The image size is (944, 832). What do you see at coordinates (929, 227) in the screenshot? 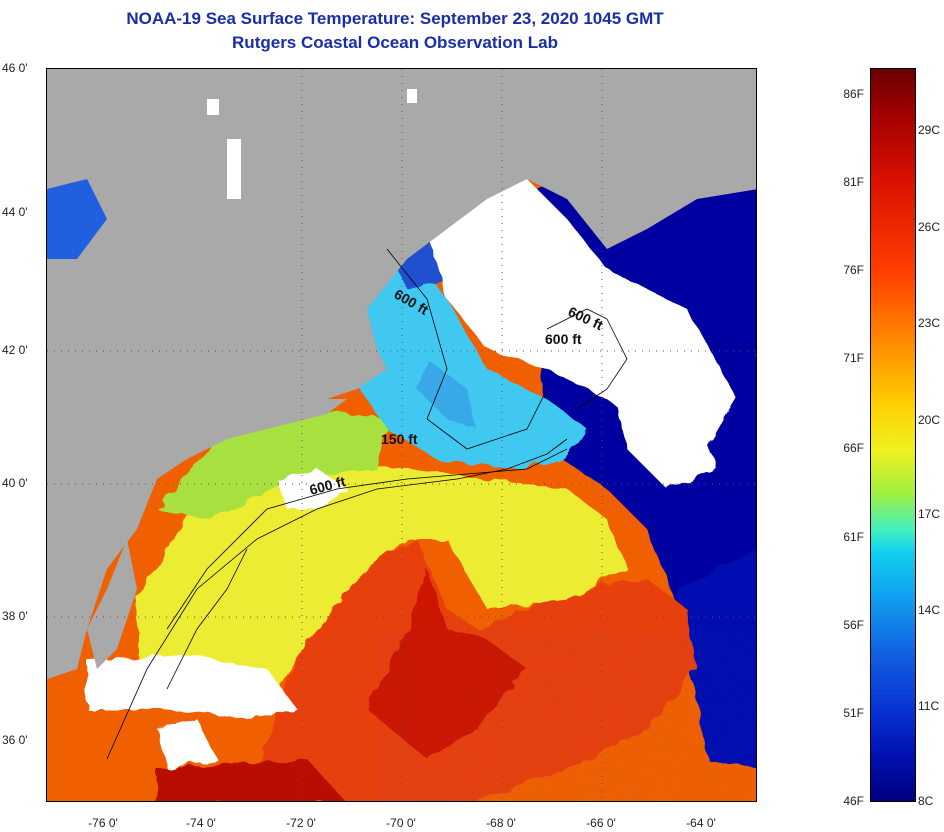
I see `colorbar-label-26c: 26C` at bounding box center [929, 227].